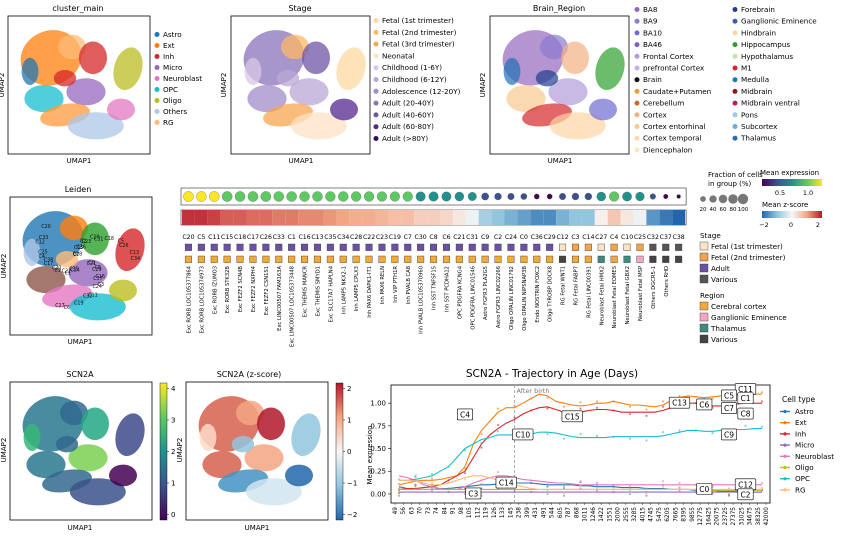 Image resolution: width=851 pixels, height=539 pixels. What do you see at coordinates (398, 55) in the screenshot?
I see `legend-label: Neonatal` at bounding box center [398, 55].